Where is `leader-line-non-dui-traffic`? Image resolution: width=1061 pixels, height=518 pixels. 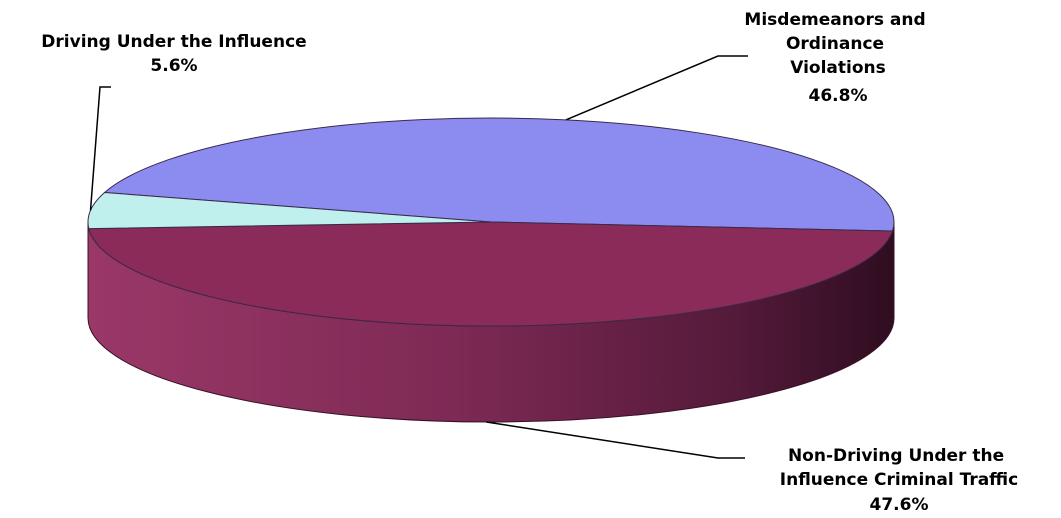
leader-line-non-dui-traffic is located at coordinates (615, 440).